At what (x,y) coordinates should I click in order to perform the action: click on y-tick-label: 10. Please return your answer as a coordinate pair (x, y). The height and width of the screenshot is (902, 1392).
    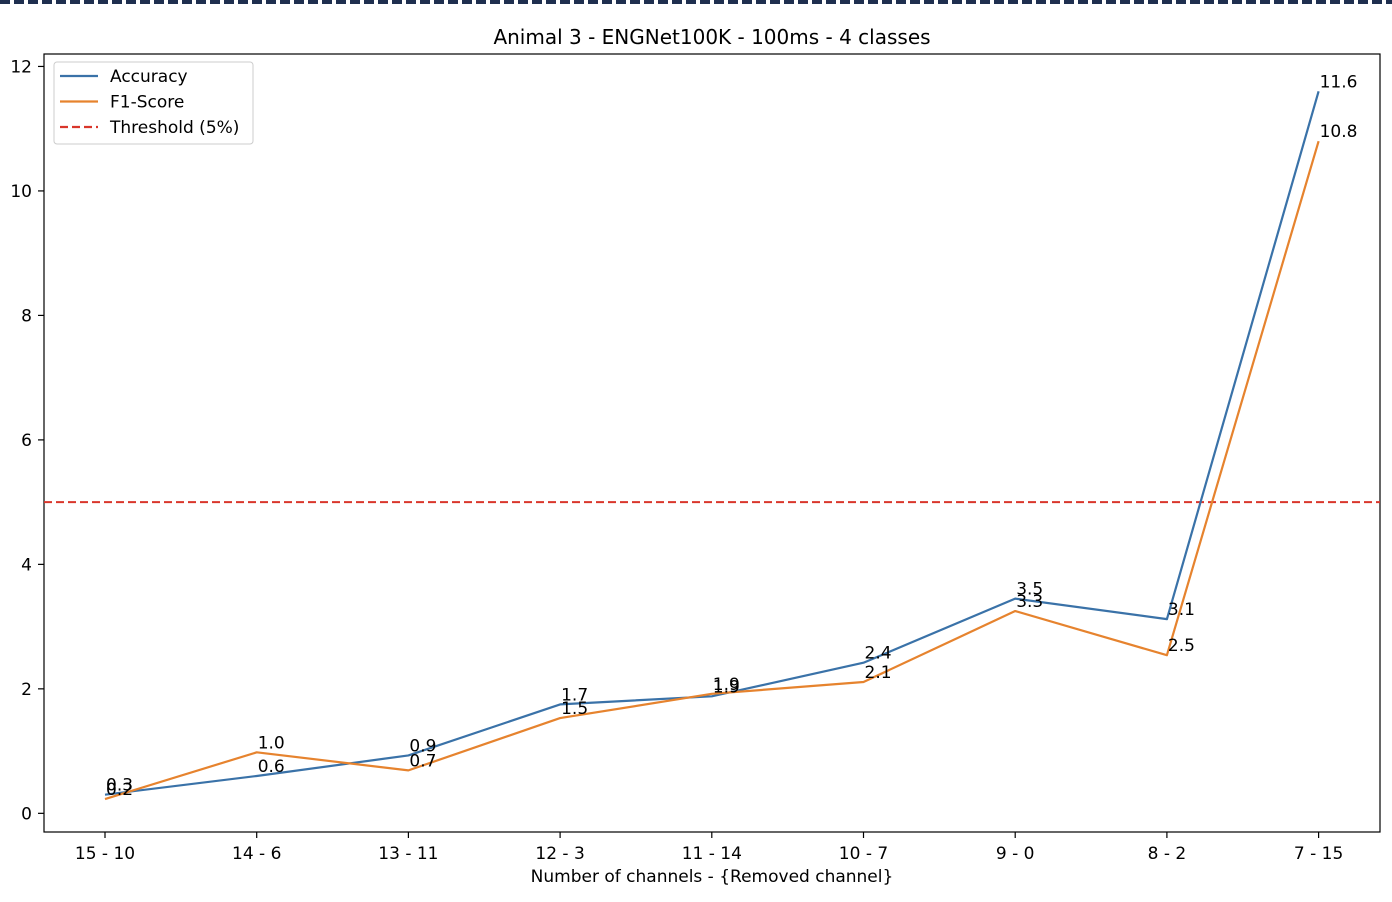
    Looking at the image, I should click on (21, 192).